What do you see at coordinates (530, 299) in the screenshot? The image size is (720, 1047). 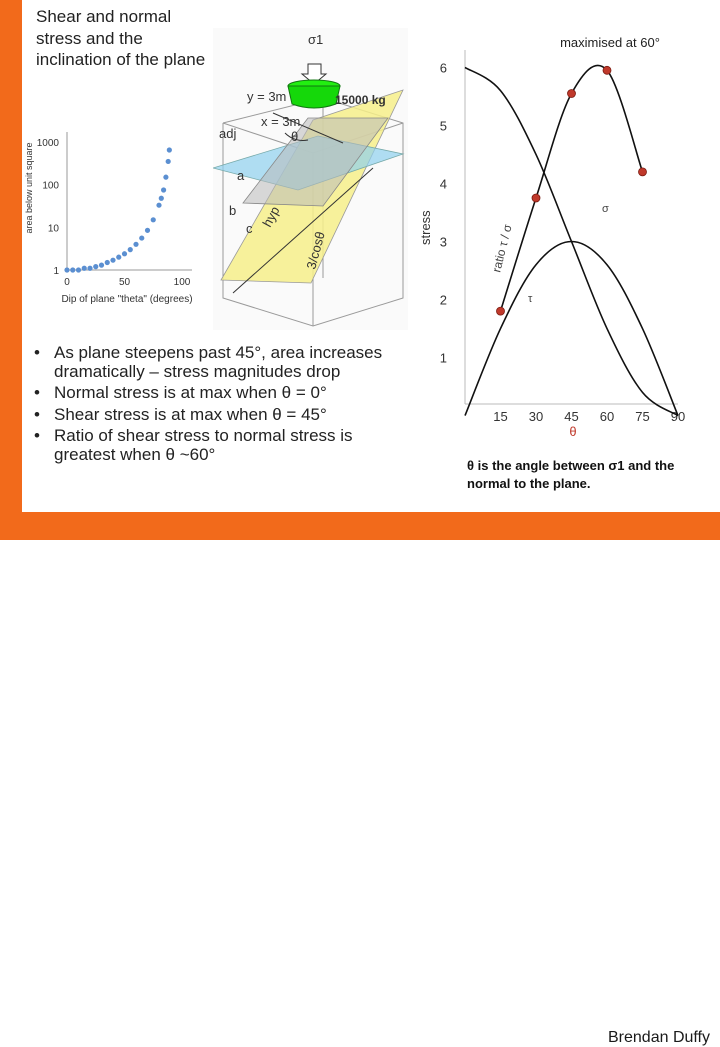 I see `shear-series-label: τ` at bounding box center [530, 299].